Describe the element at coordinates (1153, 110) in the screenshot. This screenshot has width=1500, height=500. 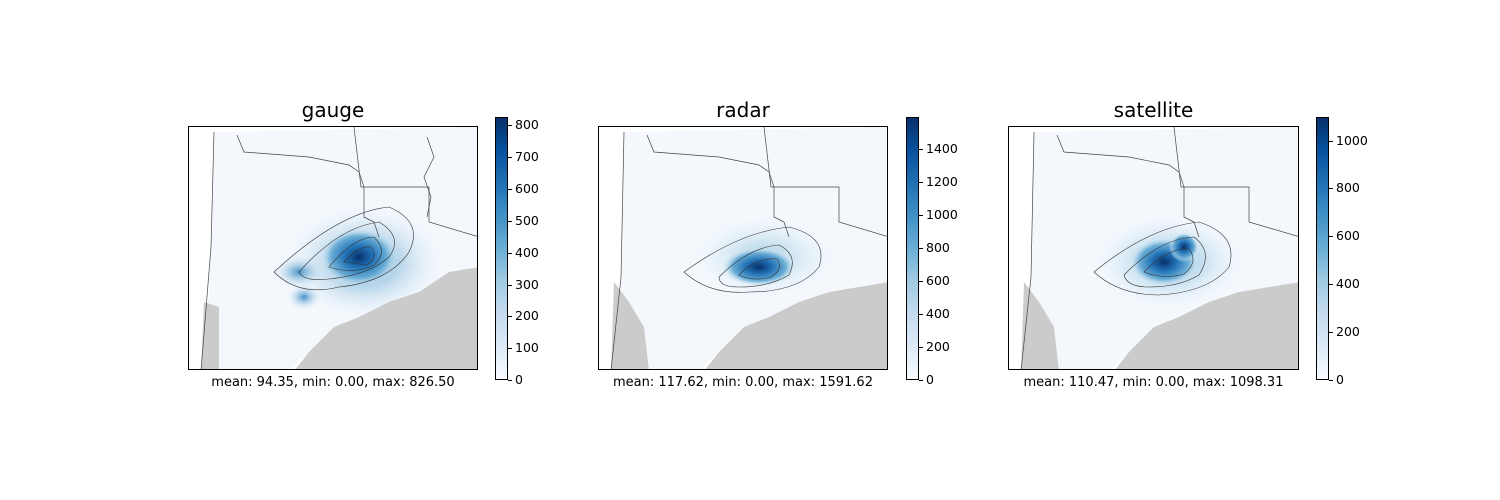
I see `chart-title: satellite` at that location.